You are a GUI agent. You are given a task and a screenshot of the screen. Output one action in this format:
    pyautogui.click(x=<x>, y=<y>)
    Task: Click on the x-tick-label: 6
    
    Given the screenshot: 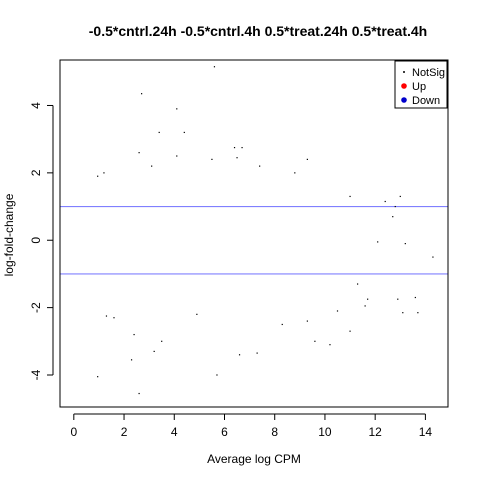 What is the action you would take?
    pyautogui.click(x=224, y=432)
    